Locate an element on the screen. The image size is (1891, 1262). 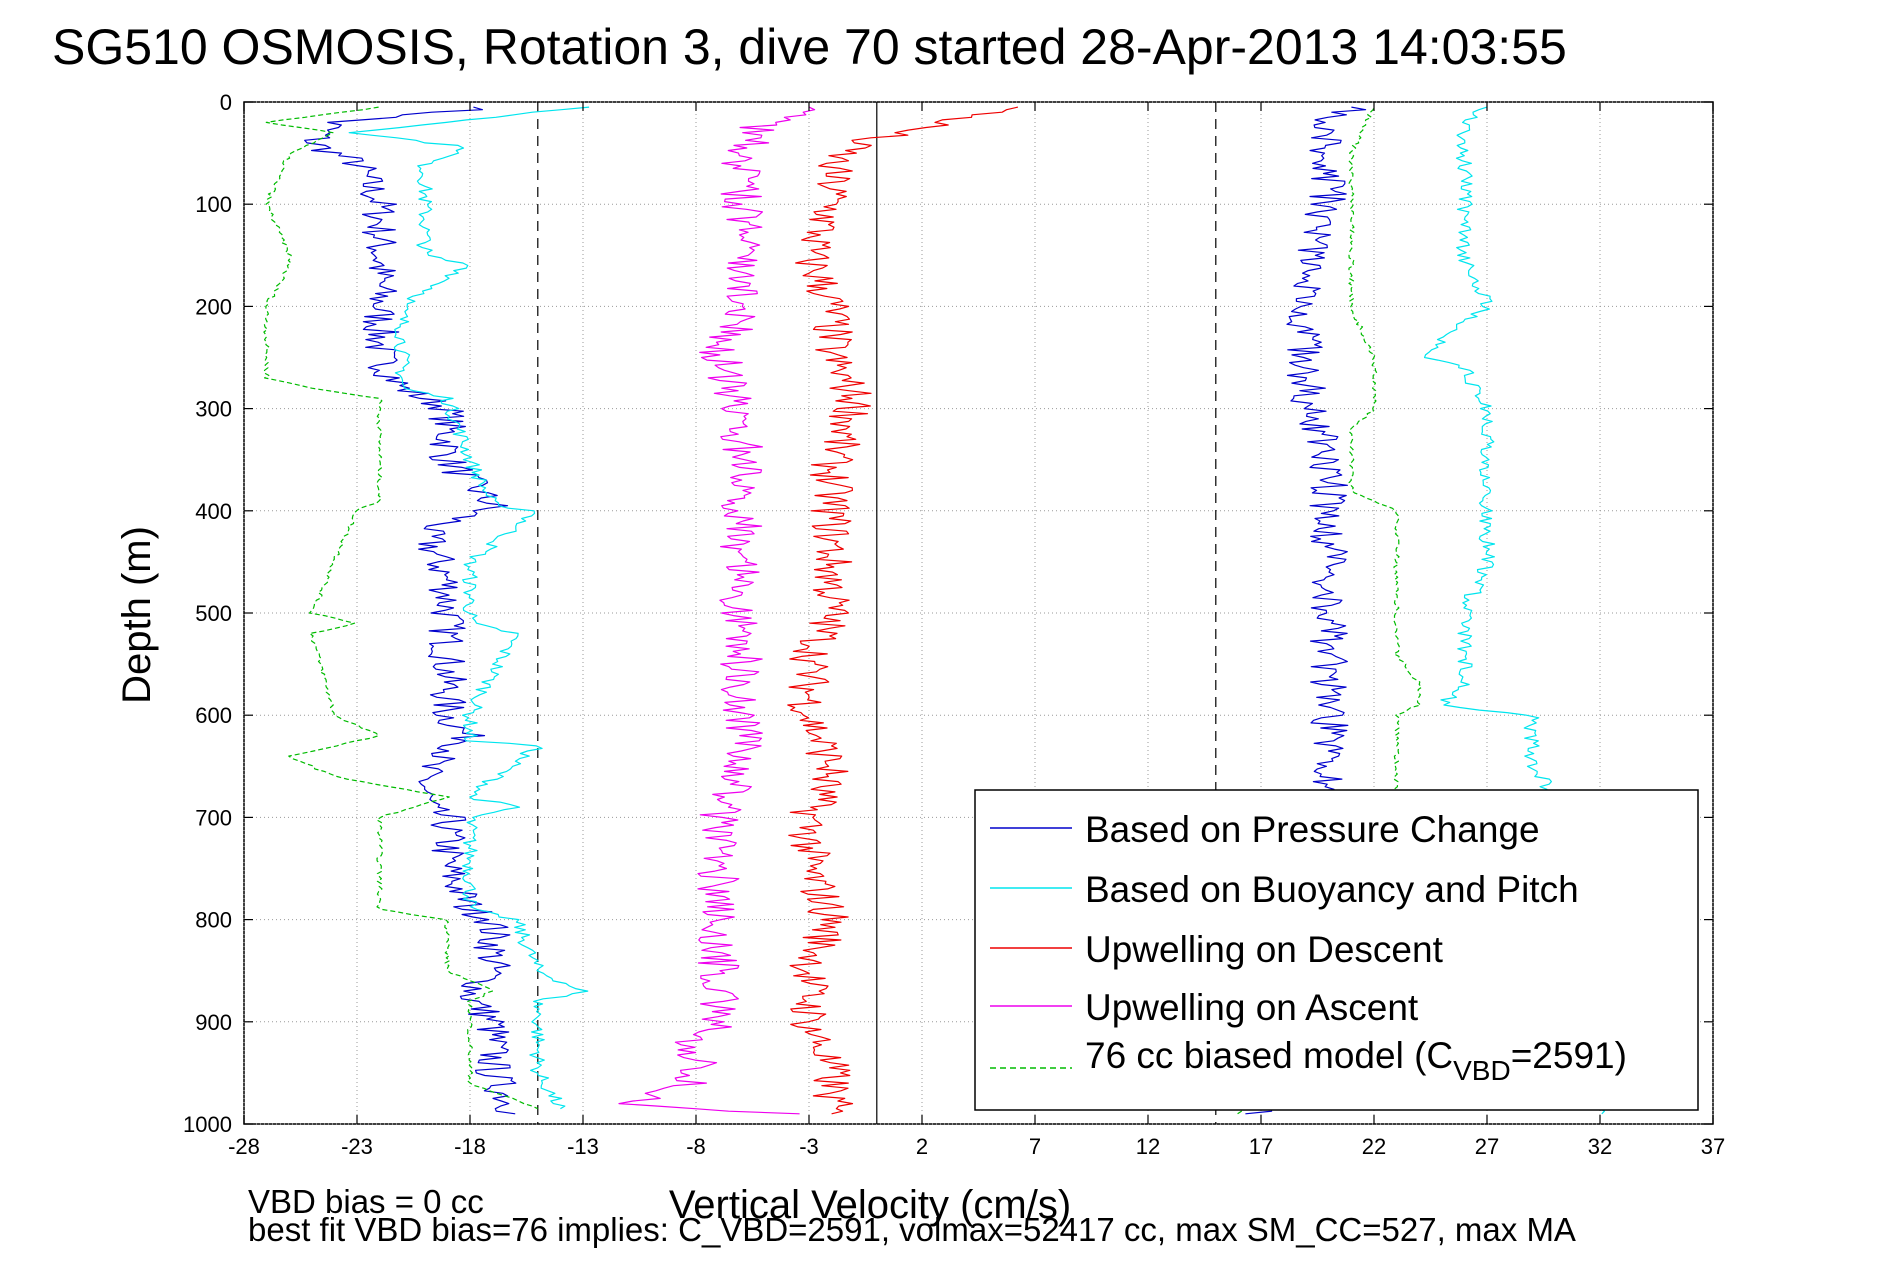
y-tick-label: 400 is located at coordinates (213, 511).